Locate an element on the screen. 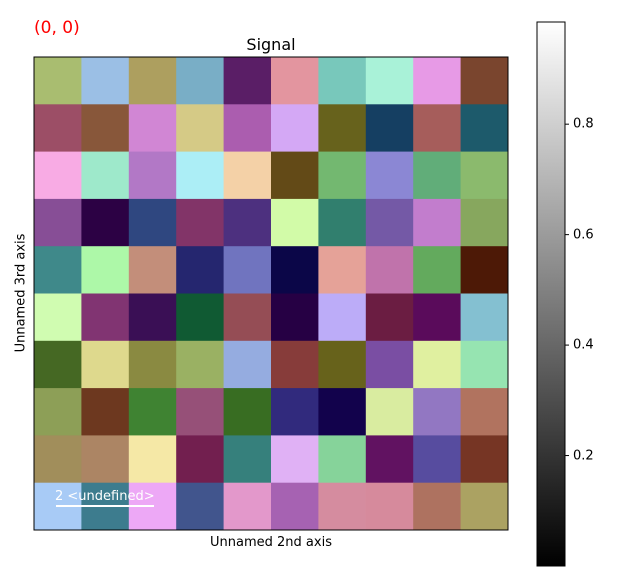 Image resolution: width=640 pixels, height=581 pixels. heatmap-cell-r7-c7 is located at coordinates (389, 412).